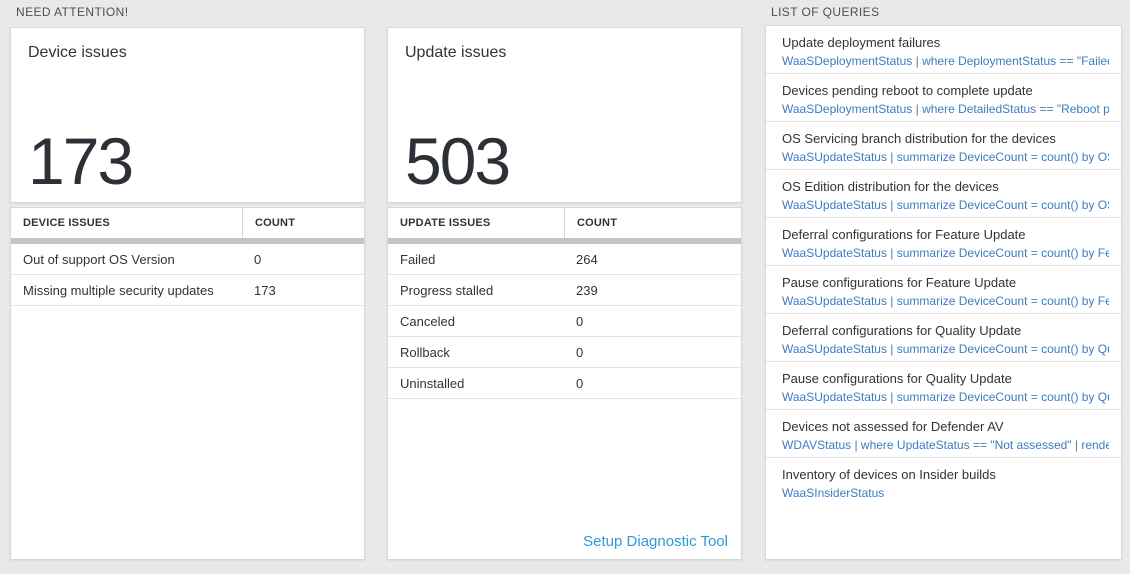 The width and height of the screenshot is (1130, 574). I want to click on setup-diagnostic-tool-link: Setup Diagnostic Tool, so click(655, 541).